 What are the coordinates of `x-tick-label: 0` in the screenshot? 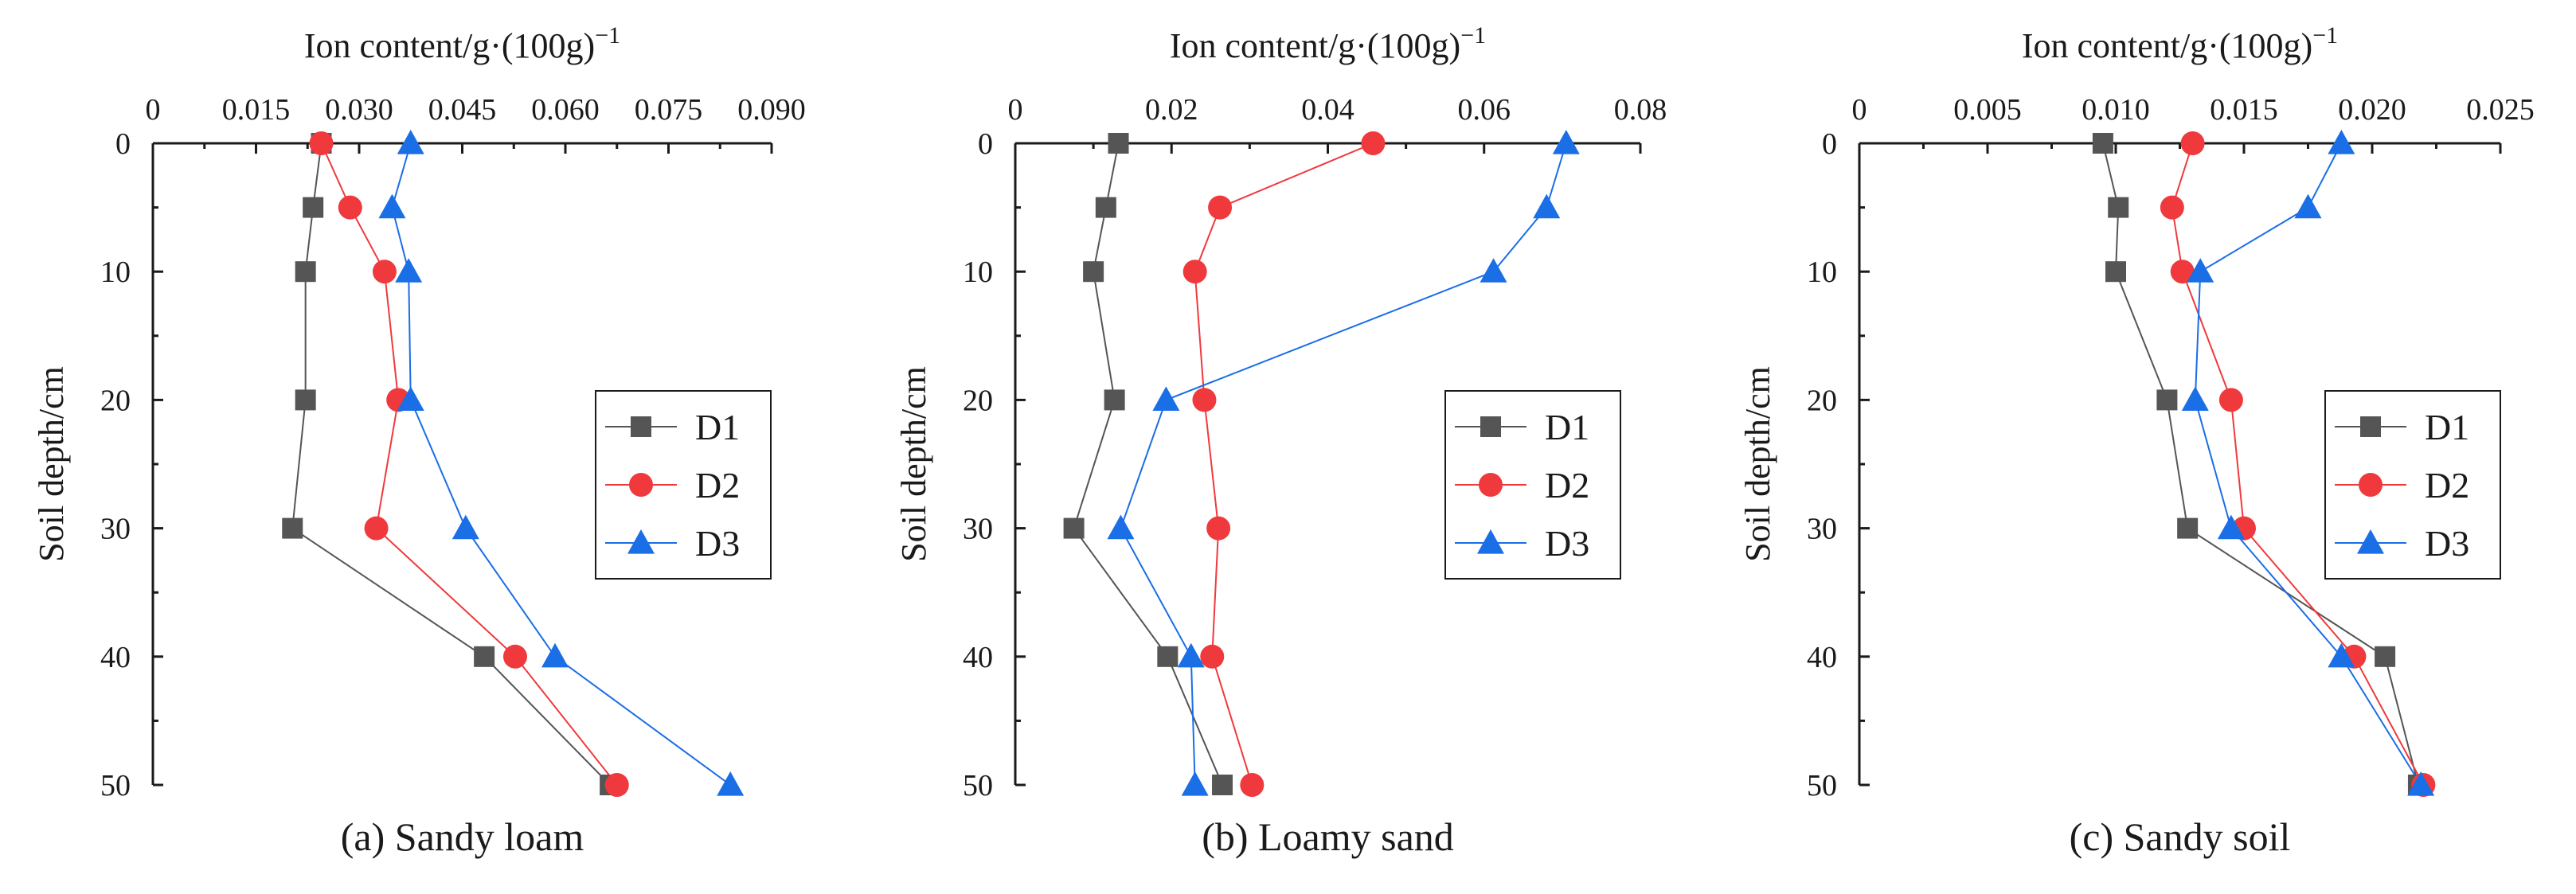 It's located at (1859, 110).